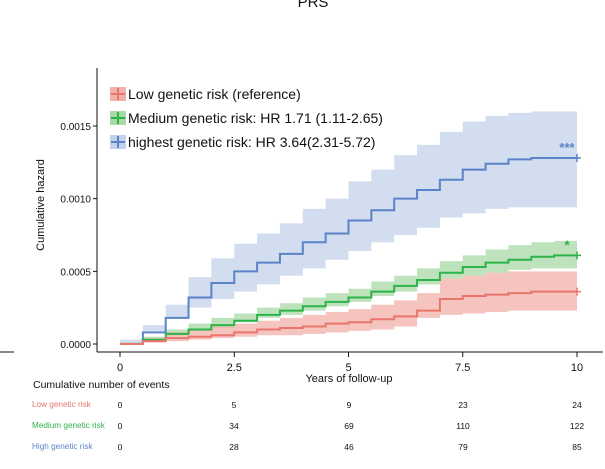  What do you see at coordinates (234, 426) in the screenshot?
I see `risk-cell: 34` at bounding box center [234, 426].